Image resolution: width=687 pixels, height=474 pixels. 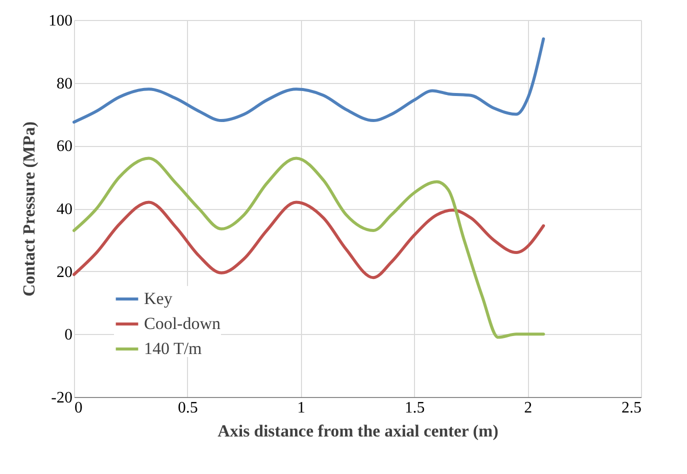 What do you see at coordinates (173, 348) in the screenshot?
I see `legend-label: 140 T/m` at bounding box center [173, 348].